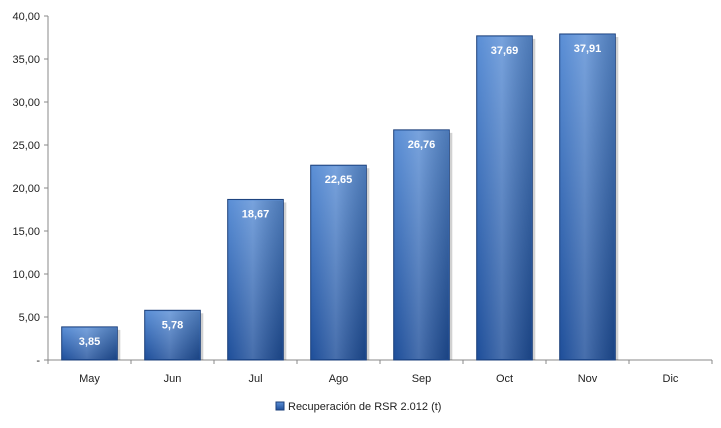  I want to click on data-label: 37,69, so click(505, 51).